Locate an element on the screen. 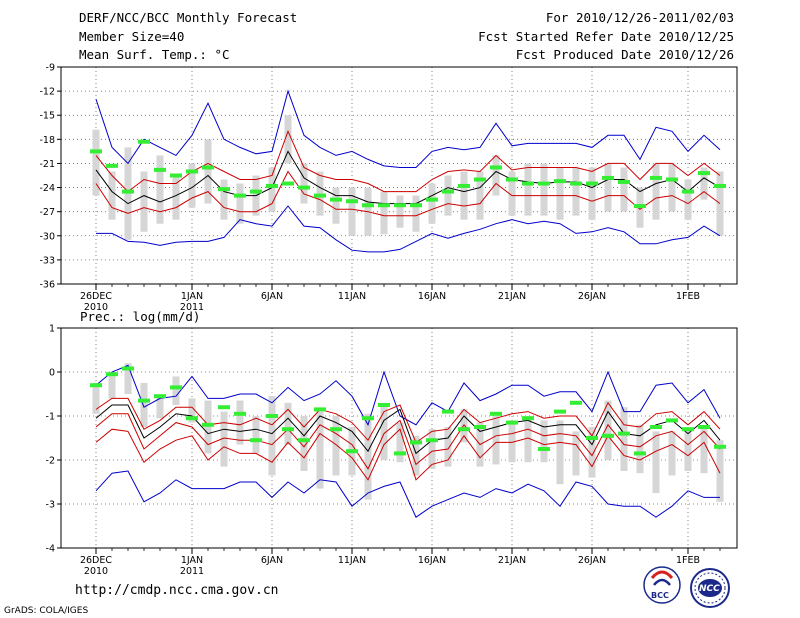  grads-credit: GrADS: COLA/IGES is located at coordinates (46, 611).